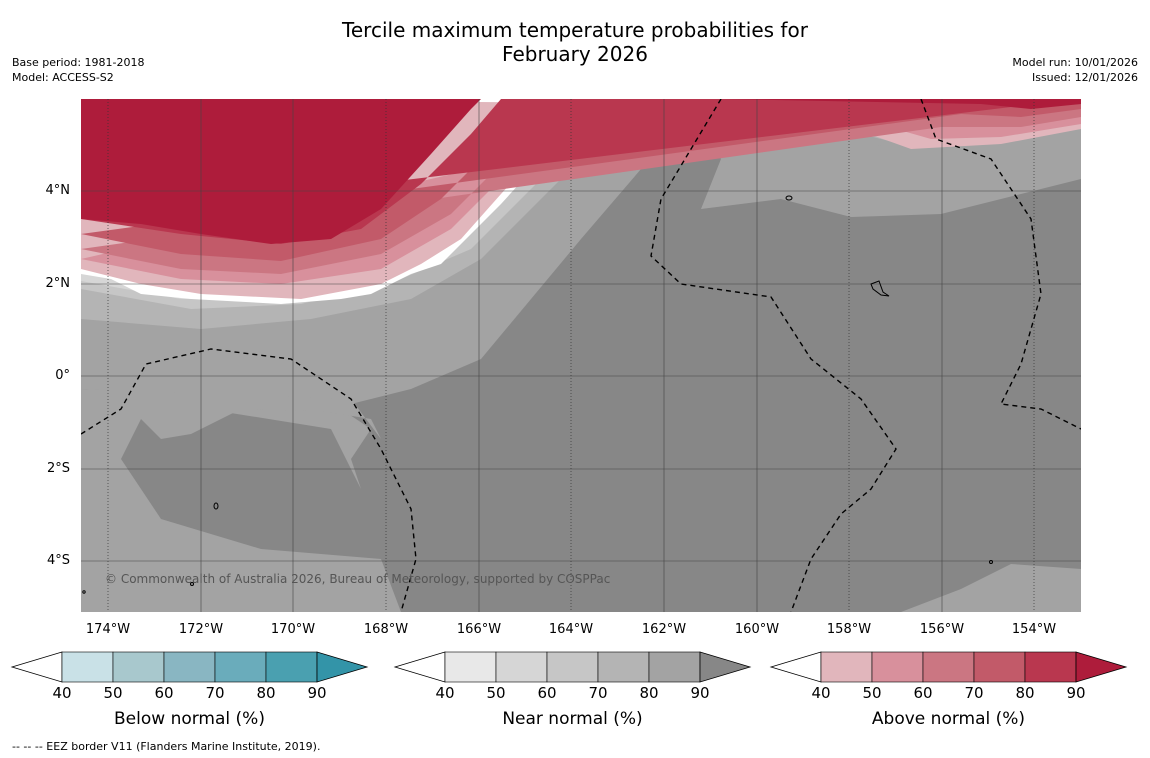 Image resolution: width=1150 pixels, height=758 pixels. What do you see at coordinates (1076, 693) in the screenshot?
I see `above-tick-90: 90` at bounding box center [1076, 693].